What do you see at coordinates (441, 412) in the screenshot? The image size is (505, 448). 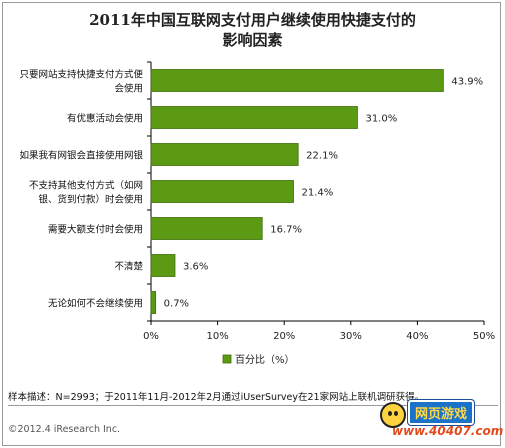 I see `brand-badge: 网页游戏` at bounding box center [441, 412].